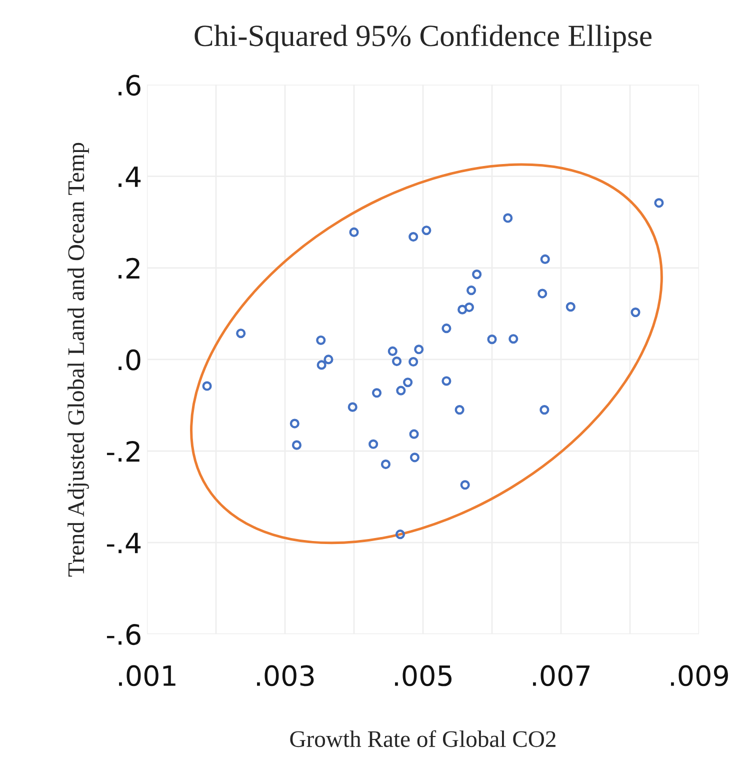 Image resolution: width=735 pixels, height=764 pixels. Describe the element at coordinates (78, 359) in the screenshot. I see `y-axis-title: Trend Adjusted Global Land and Ocean Temp` at that location.